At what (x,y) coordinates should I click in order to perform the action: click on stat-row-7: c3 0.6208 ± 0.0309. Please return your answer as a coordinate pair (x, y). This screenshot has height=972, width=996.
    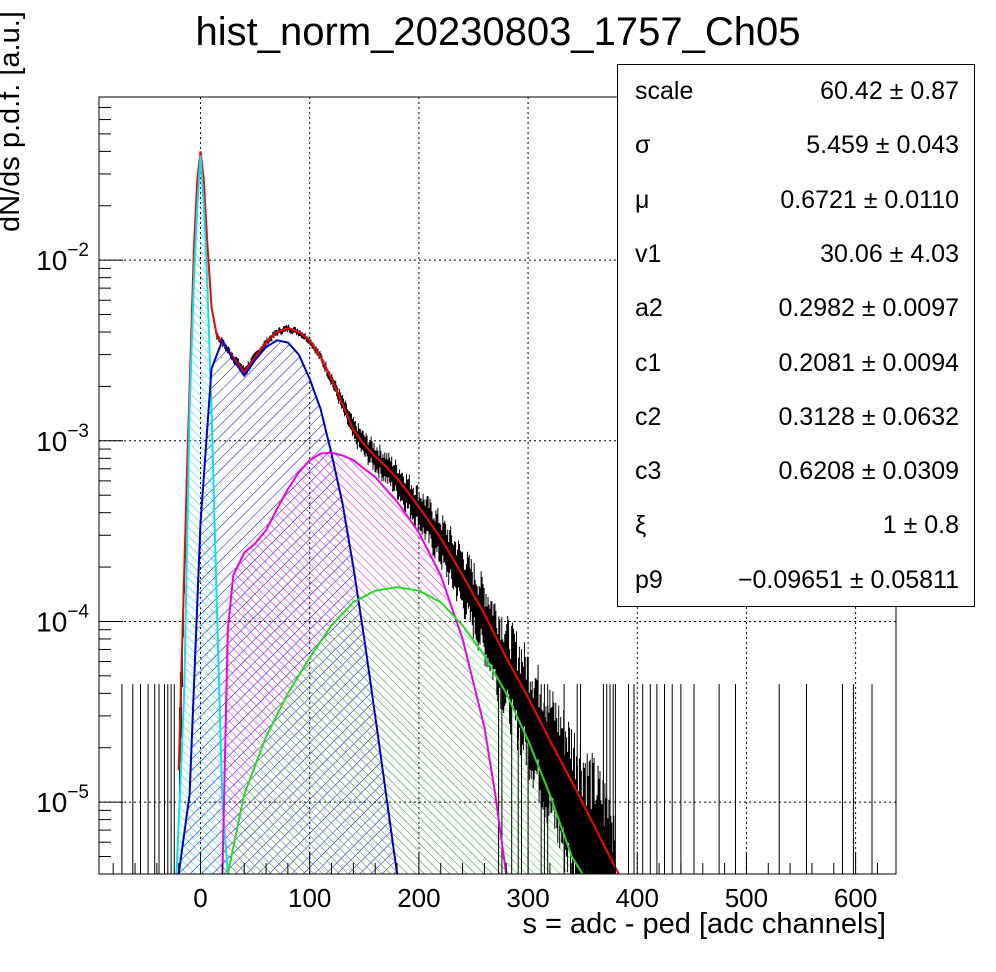
    Looking at the image, I should click on (797, 477).